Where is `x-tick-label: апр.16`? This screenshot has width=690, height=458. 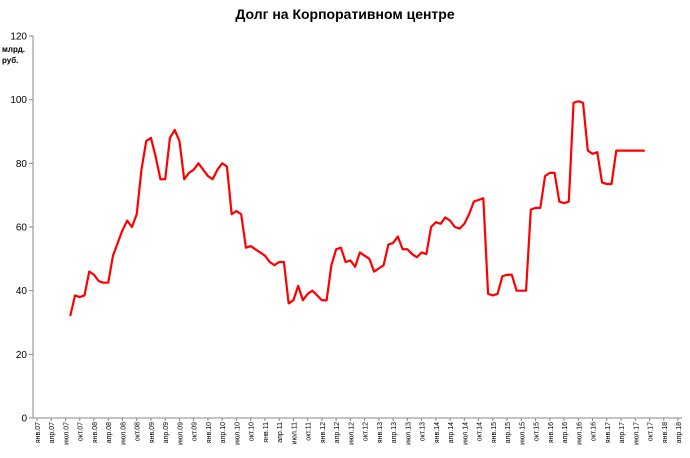
x-tick-label: апр.16 is located at coordinates (565, 432).